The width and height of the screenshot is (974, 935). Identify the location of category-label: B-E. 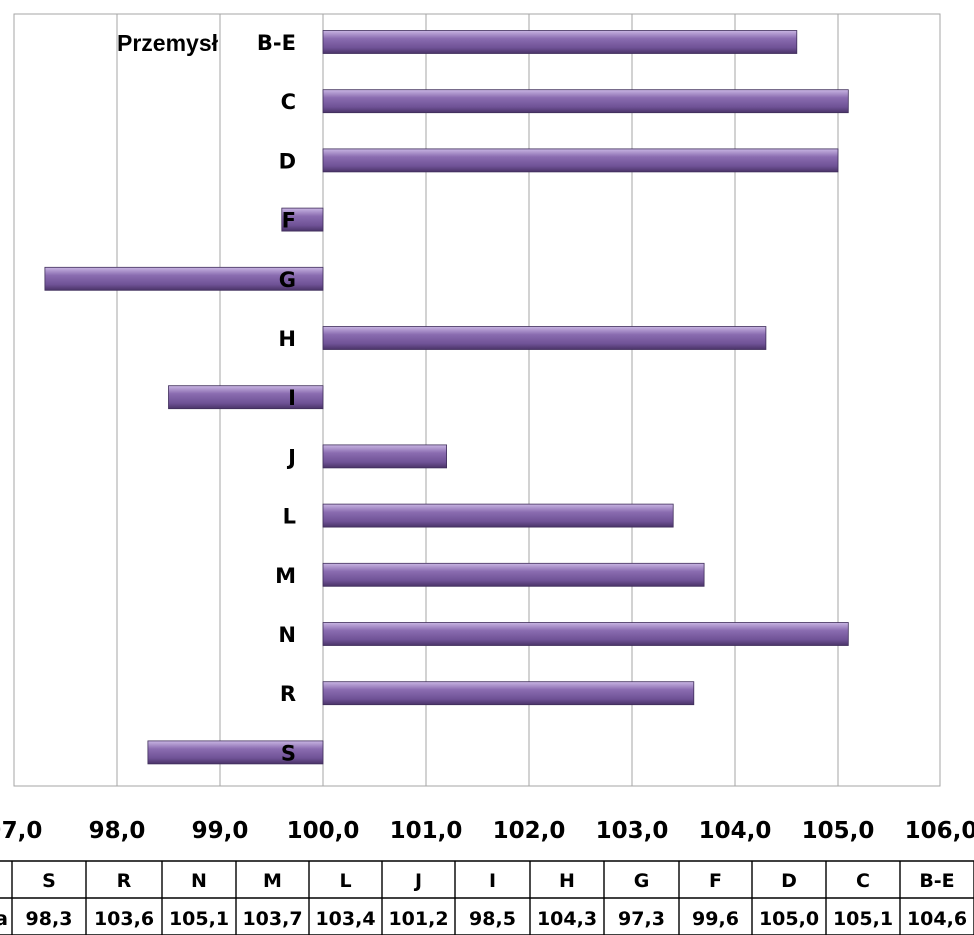
(276, 43).